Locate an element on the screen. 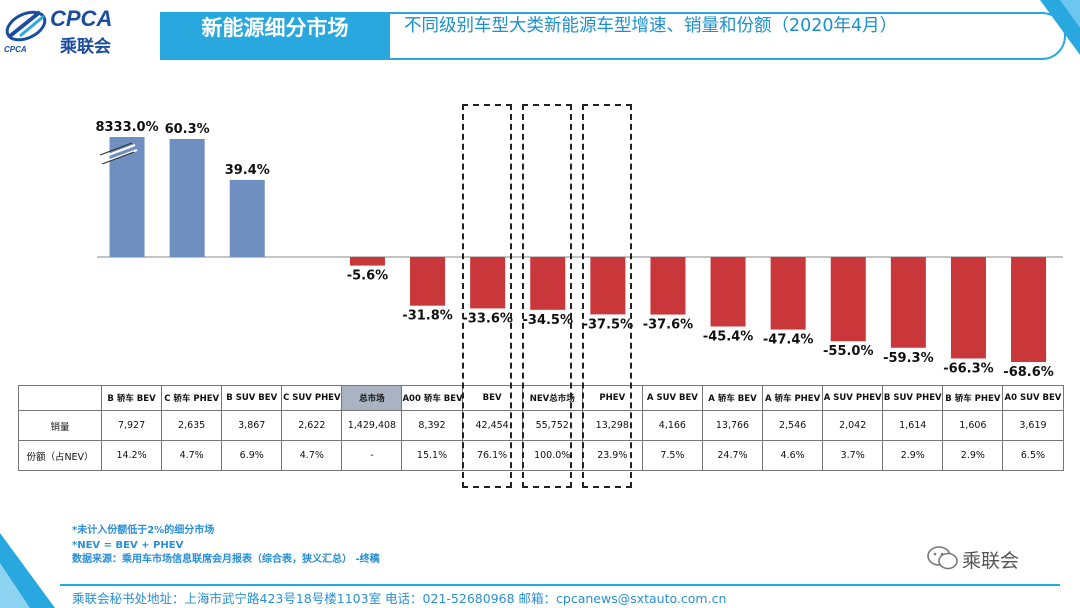 This screenshot has height=608, width=1080. table-cell: 15.1% is located at coordinates (432, 455).